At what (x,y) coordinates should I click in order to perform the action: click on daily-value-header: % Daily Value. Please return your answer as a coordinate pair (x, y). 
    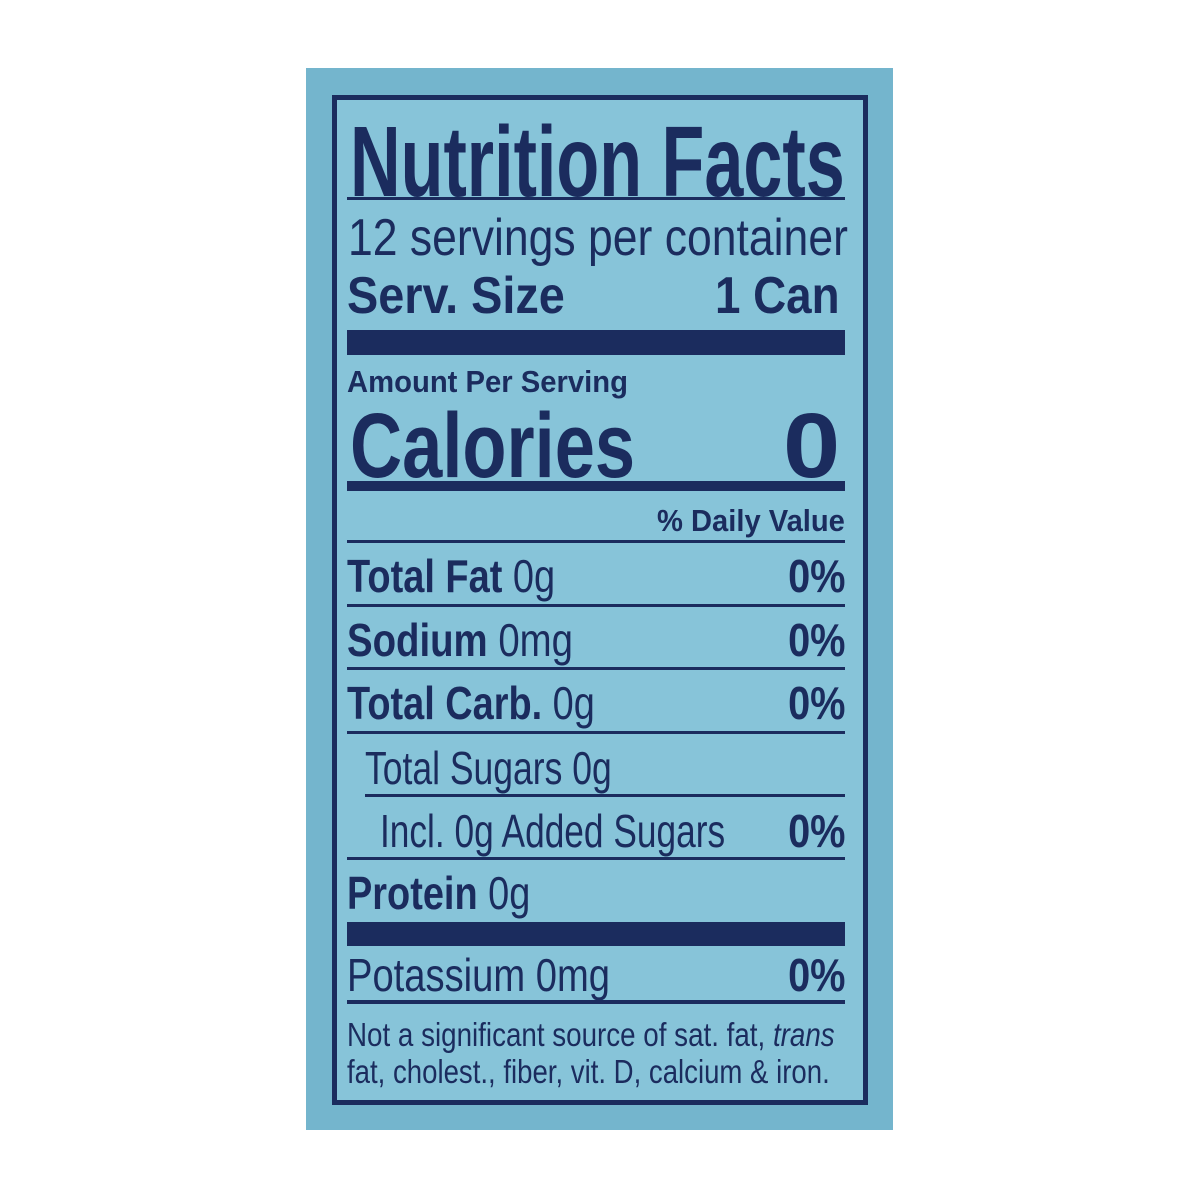
    Looking at the image, I should click on (751, 520).